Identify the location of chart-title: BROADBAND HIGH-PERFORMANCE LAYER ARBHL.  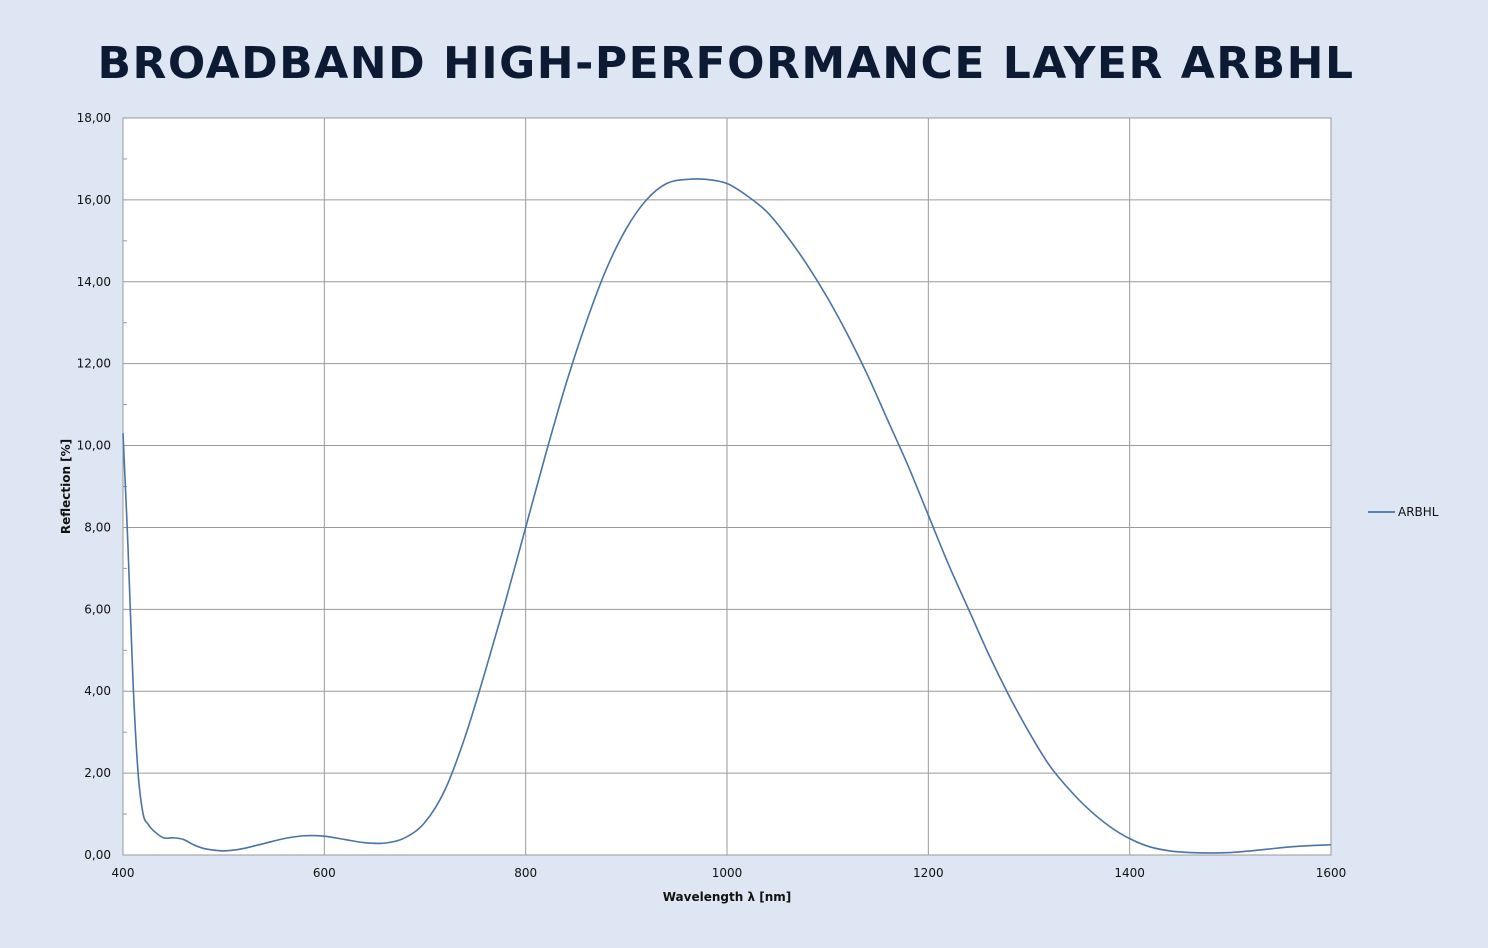
(726, 63).